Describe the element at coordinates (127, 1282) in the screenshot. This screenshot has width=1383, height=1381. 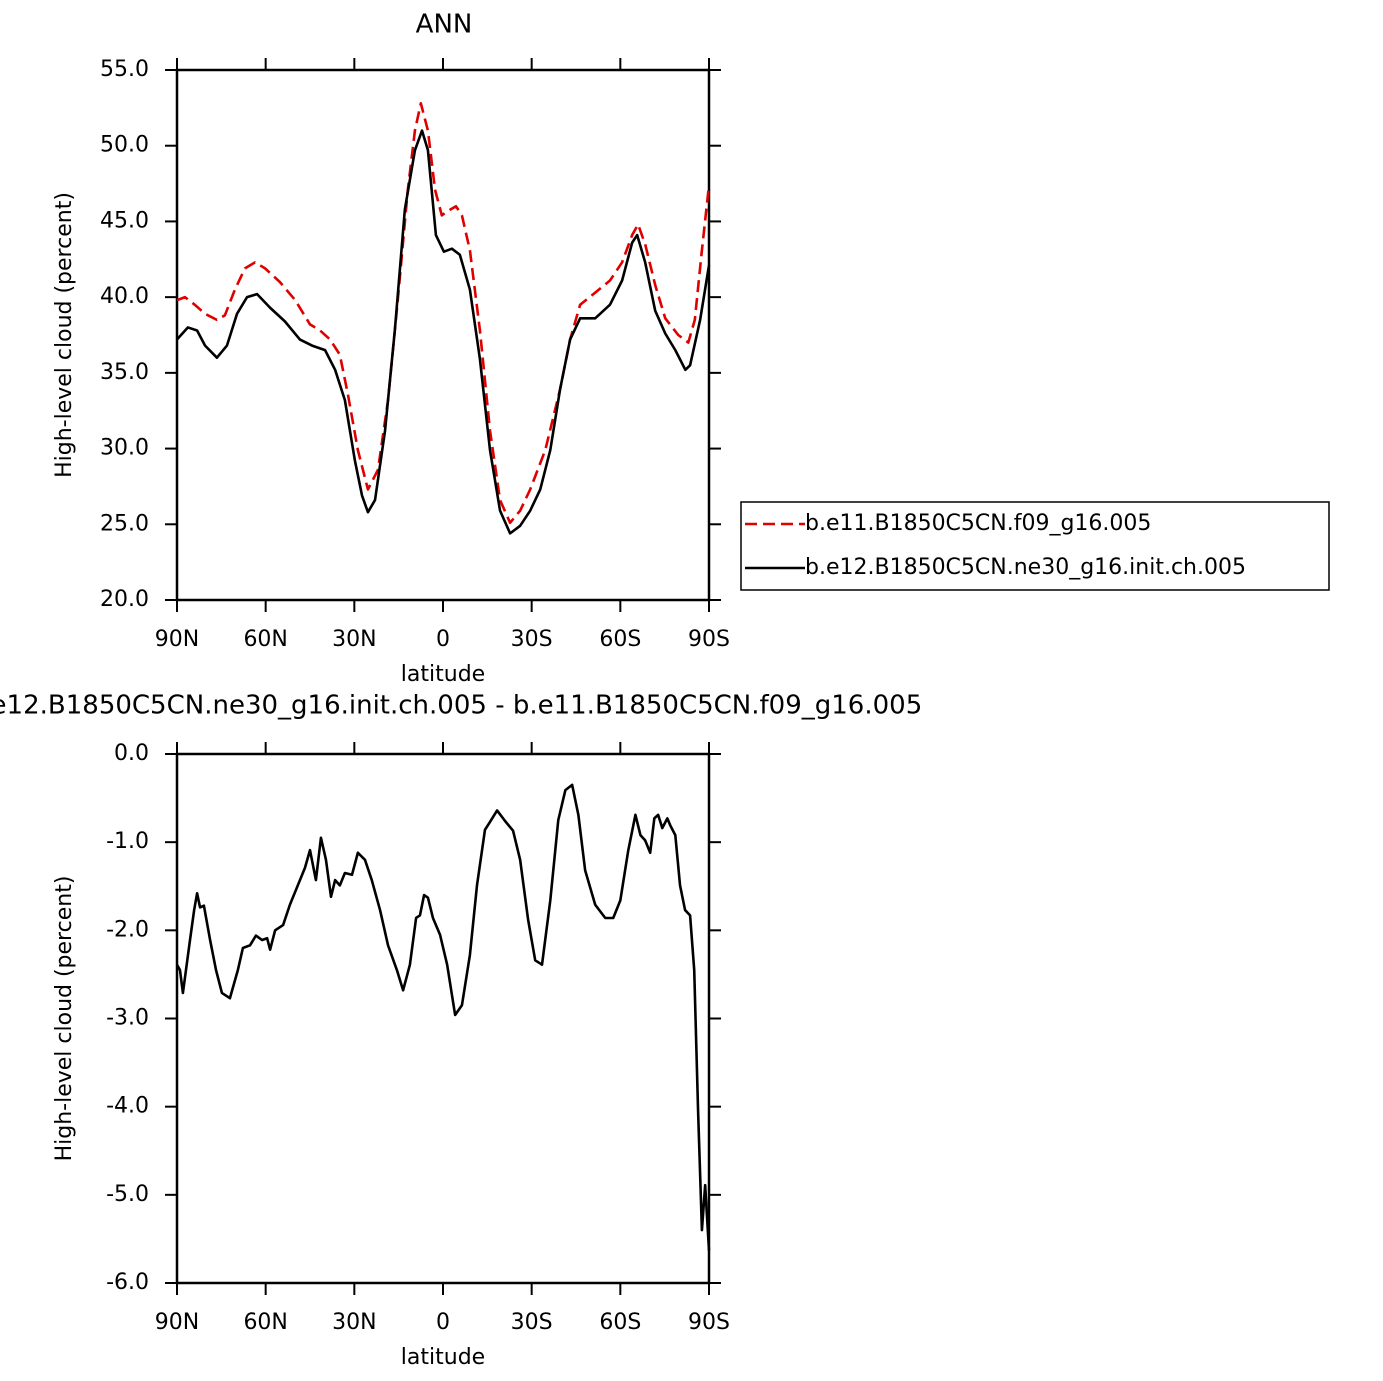
I see `y-tick-label: -6.0` at that location.